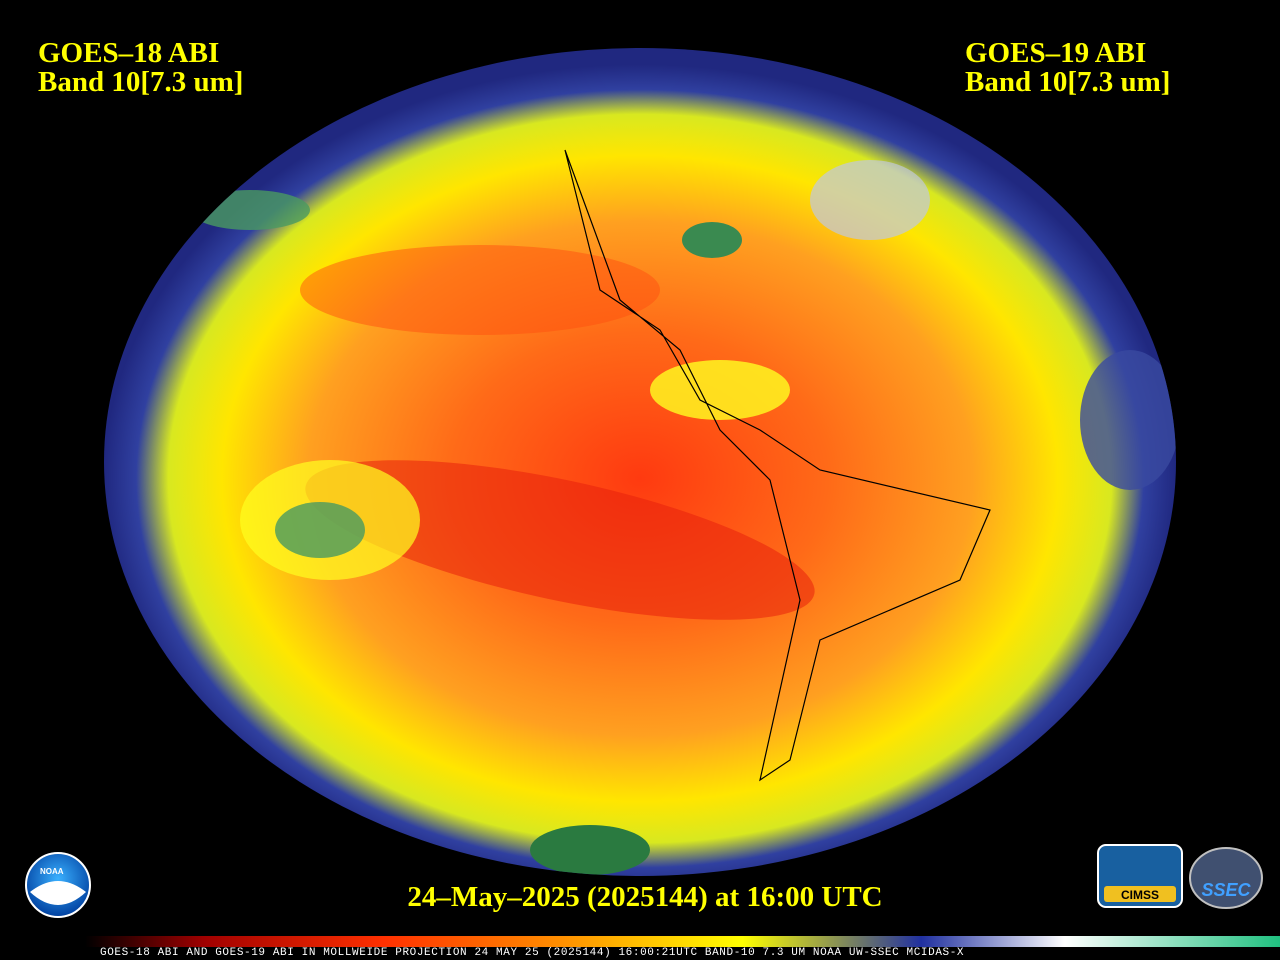  I want to click on cimss-logo: CIMSS, so click(1140, 876).